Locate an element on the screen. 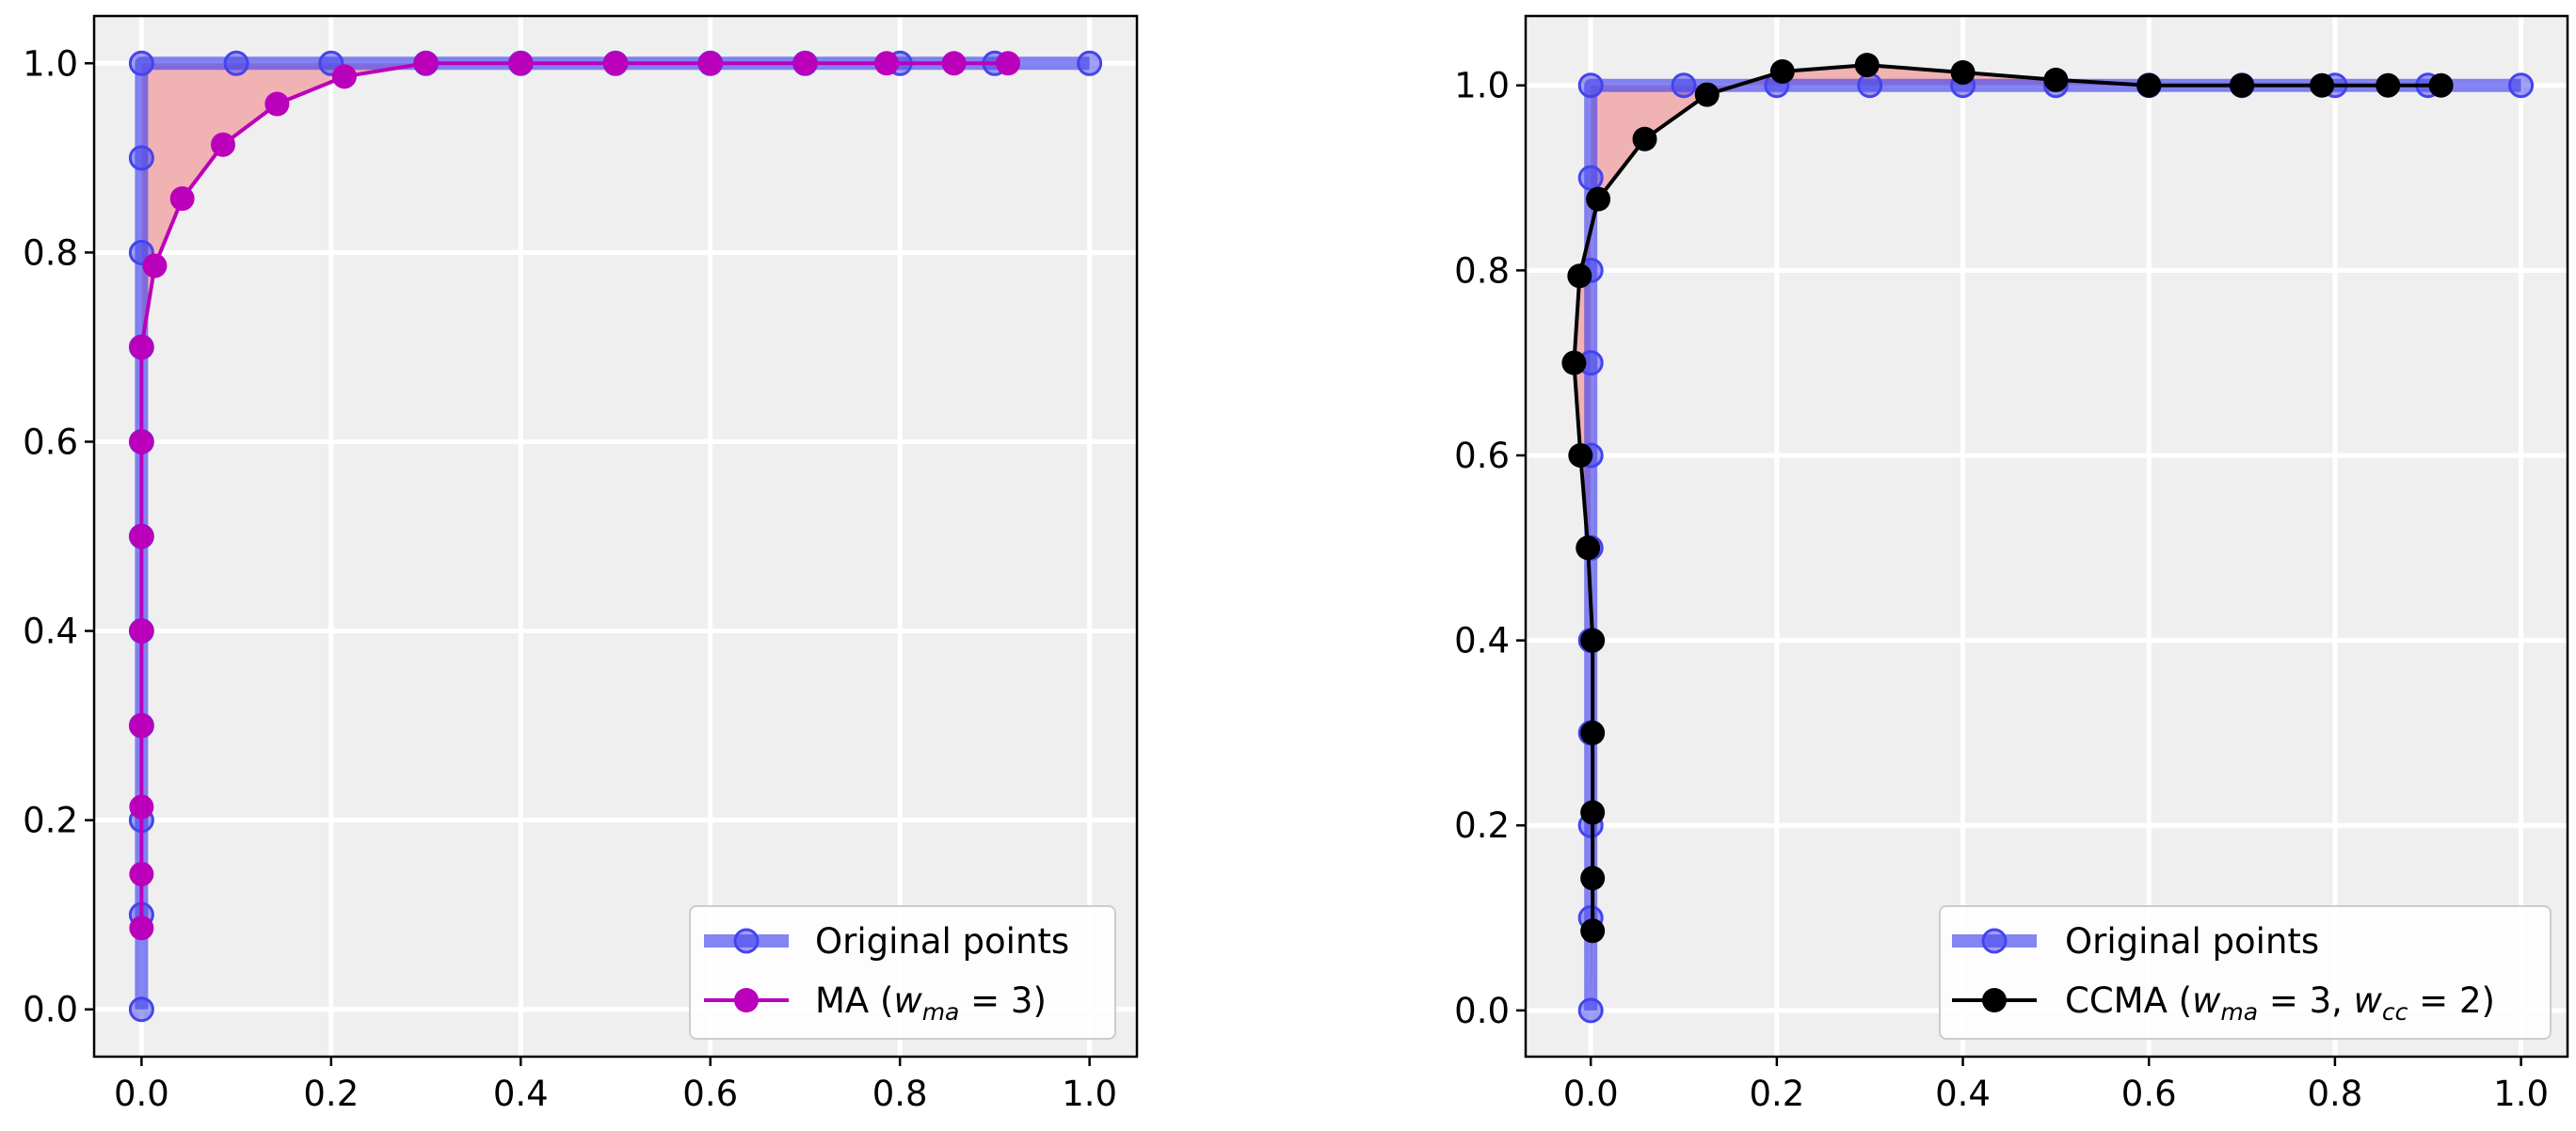  legend: Original points CCMA (wma = 3, wcc = 2) is located at coordinates (2245, 972).